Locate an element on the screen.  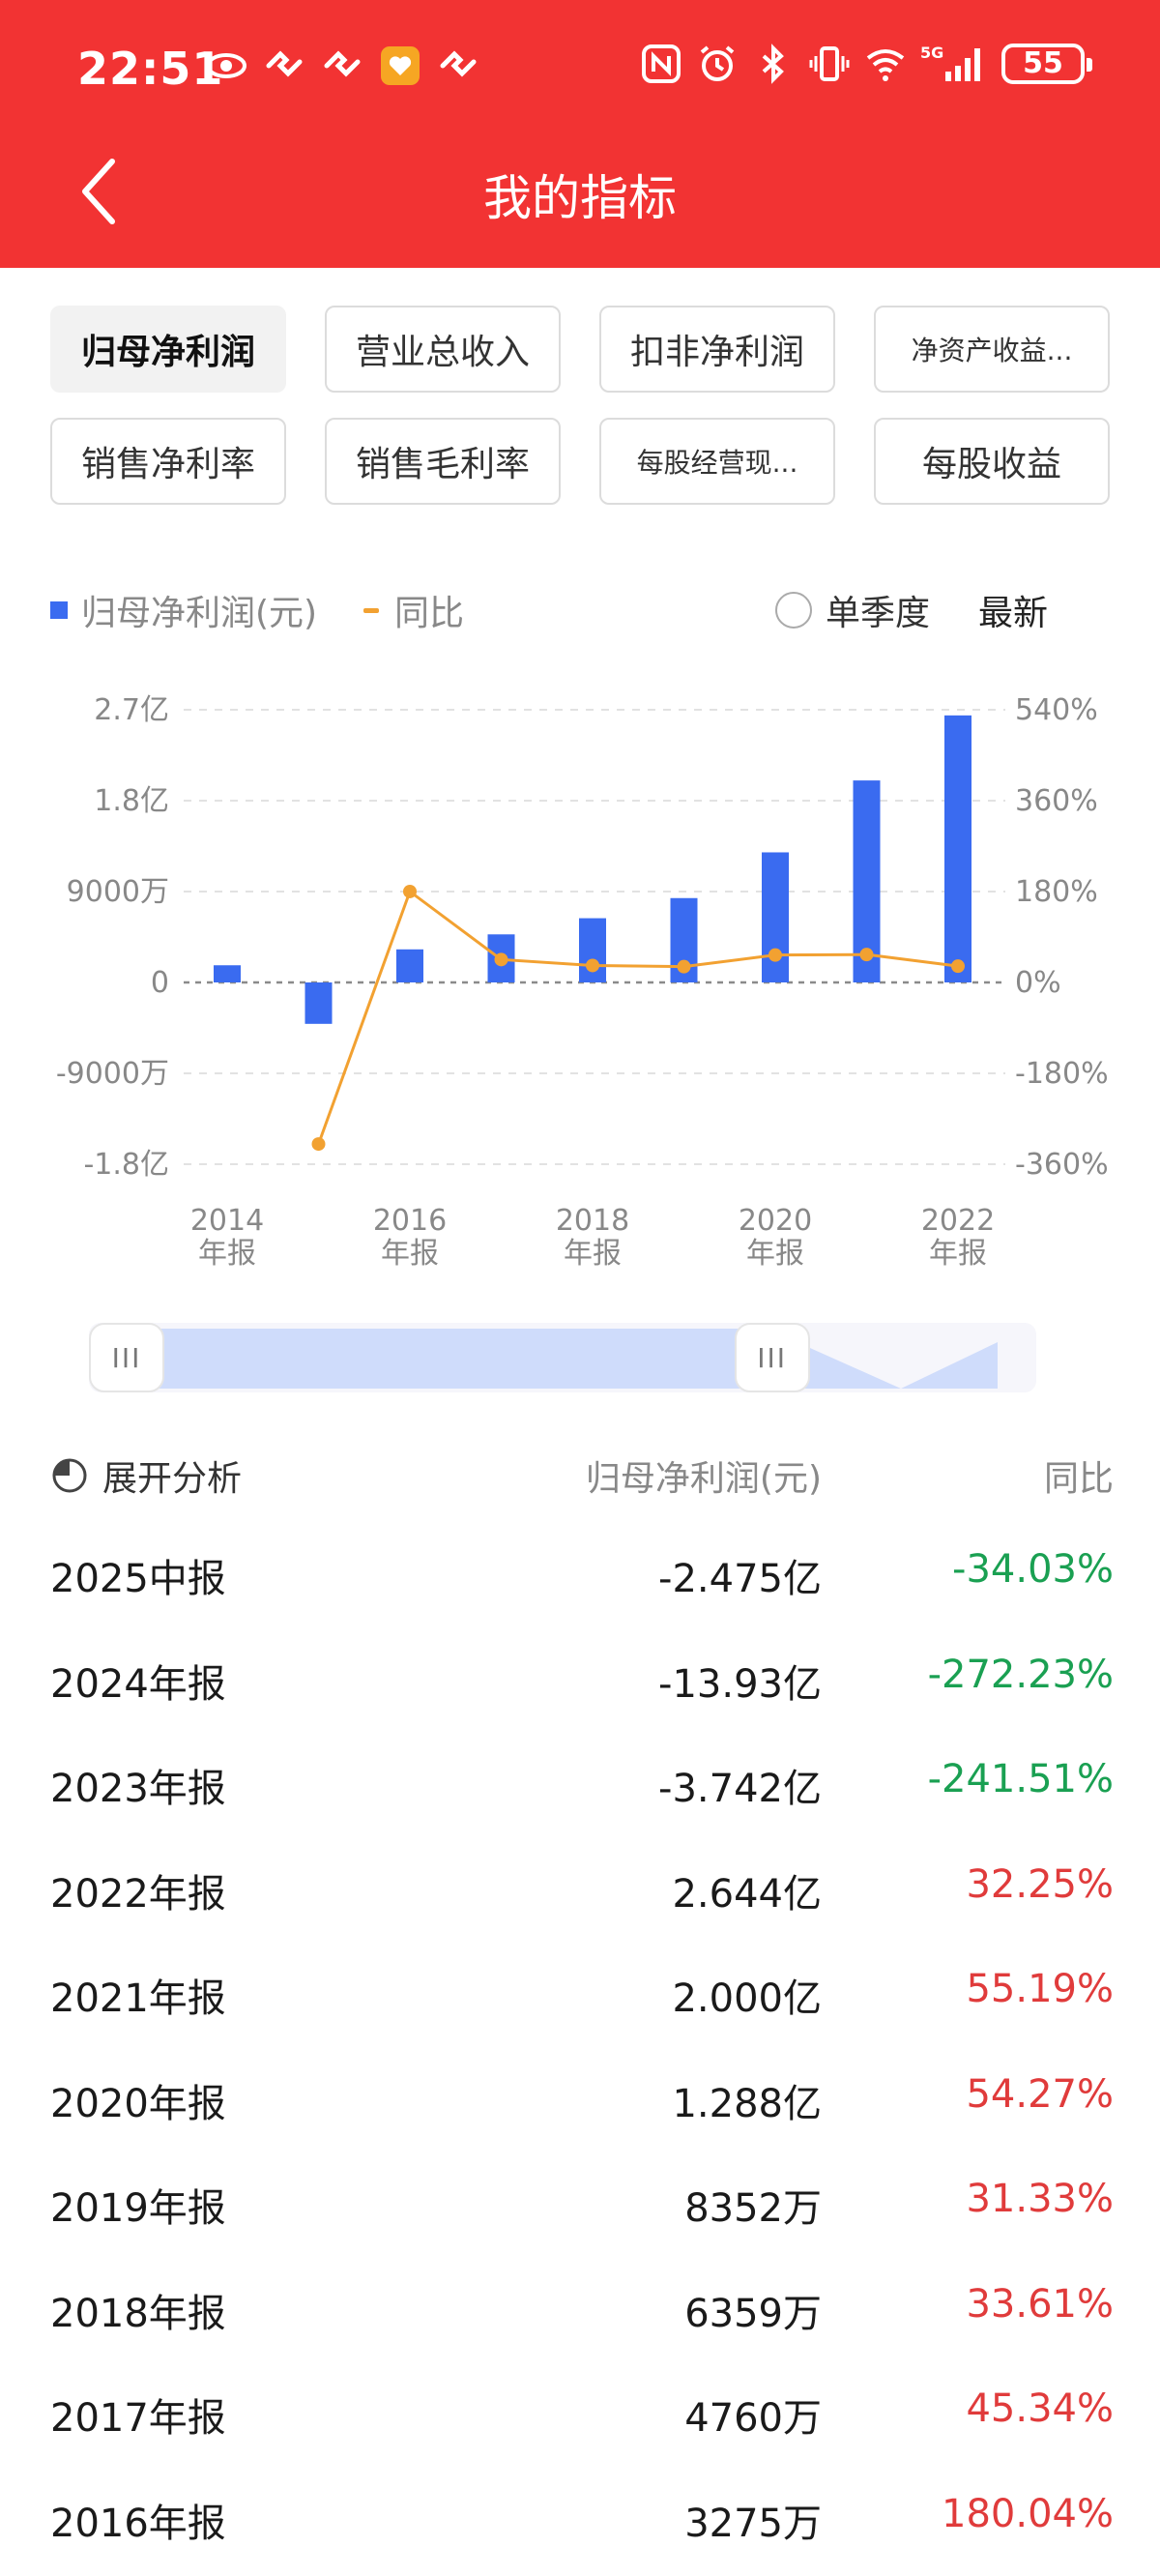
range-track is located at coordinates (563, 1357).